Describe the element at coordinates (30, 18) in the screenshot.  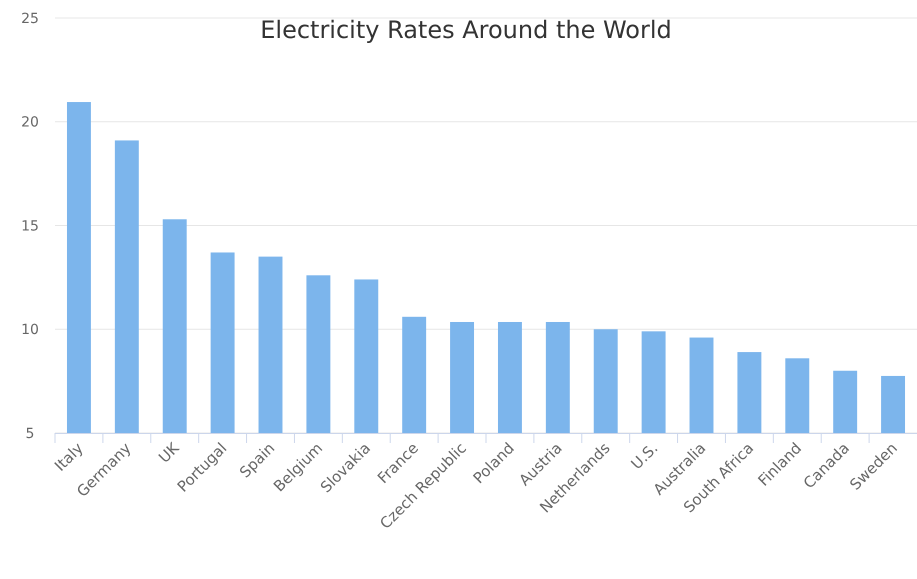
I see `y-tick-label: 25` at that location.